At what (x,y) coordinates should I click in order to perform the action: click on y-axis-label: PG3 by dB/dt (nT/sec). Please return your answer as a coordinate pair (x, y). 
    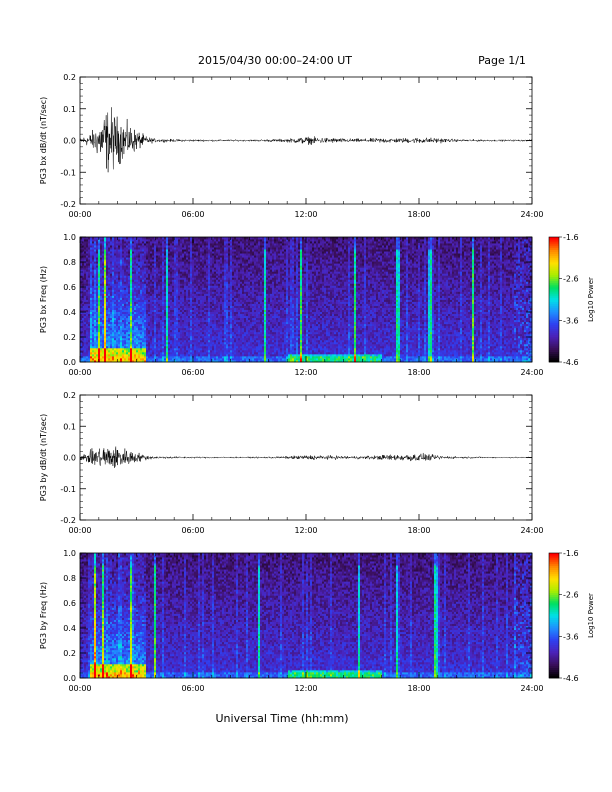
    Looking at the image, I should click on (43, 457).